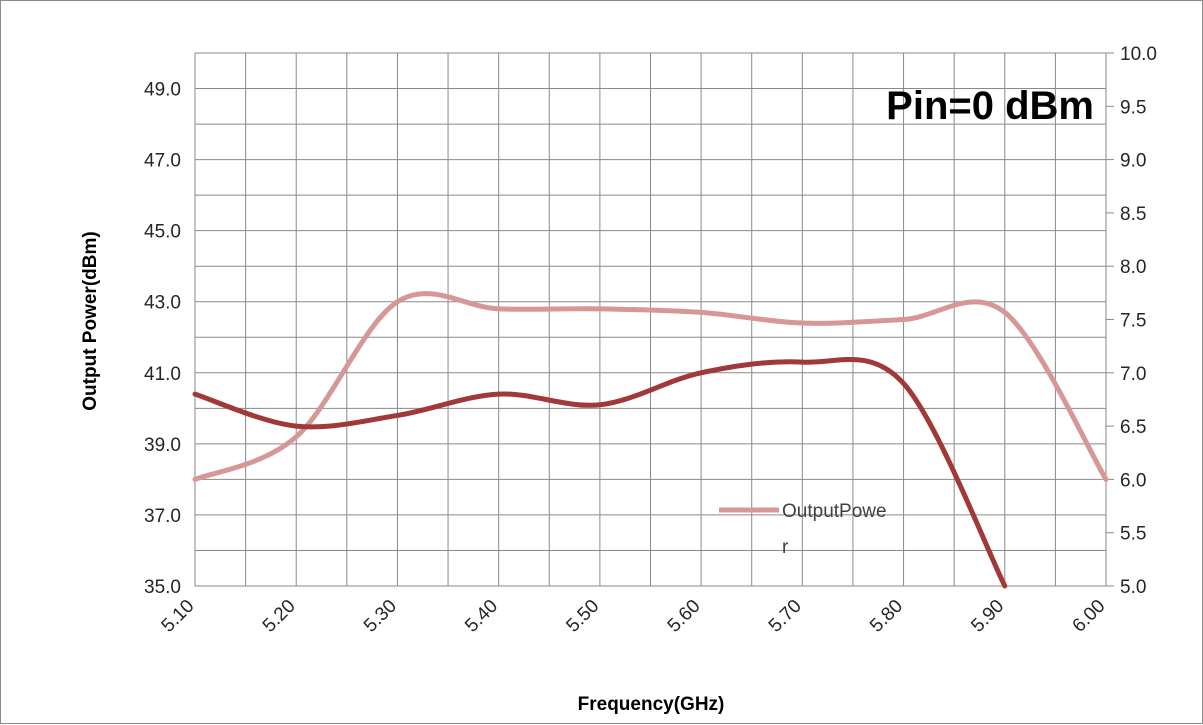  What do you see at coordinates (1133, 480) in the screenshot?
I see `y2-tick-label: 6.0` at bounding box center [1133, 480].